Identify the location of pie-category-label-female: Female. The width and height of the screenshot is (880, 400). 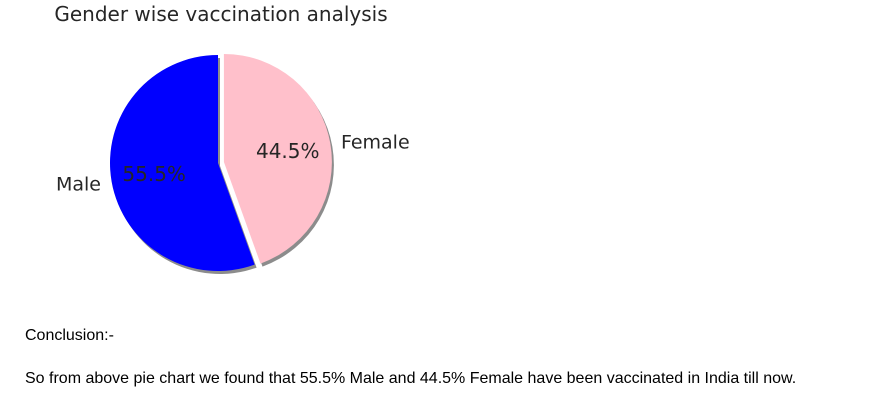
(375, 143).